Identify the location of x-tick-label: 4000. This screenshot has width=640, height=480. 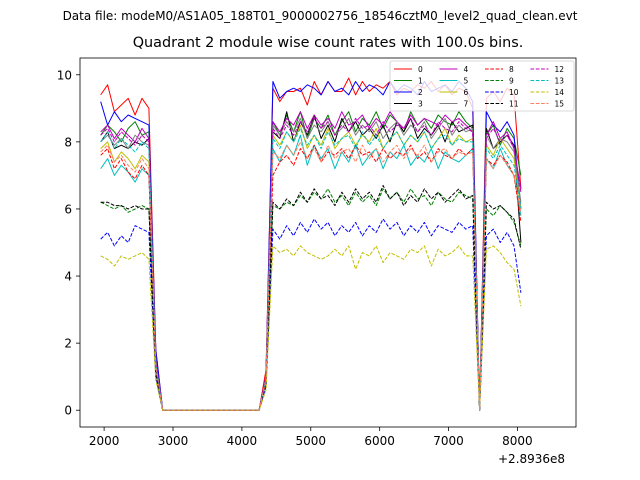
(242, 441).